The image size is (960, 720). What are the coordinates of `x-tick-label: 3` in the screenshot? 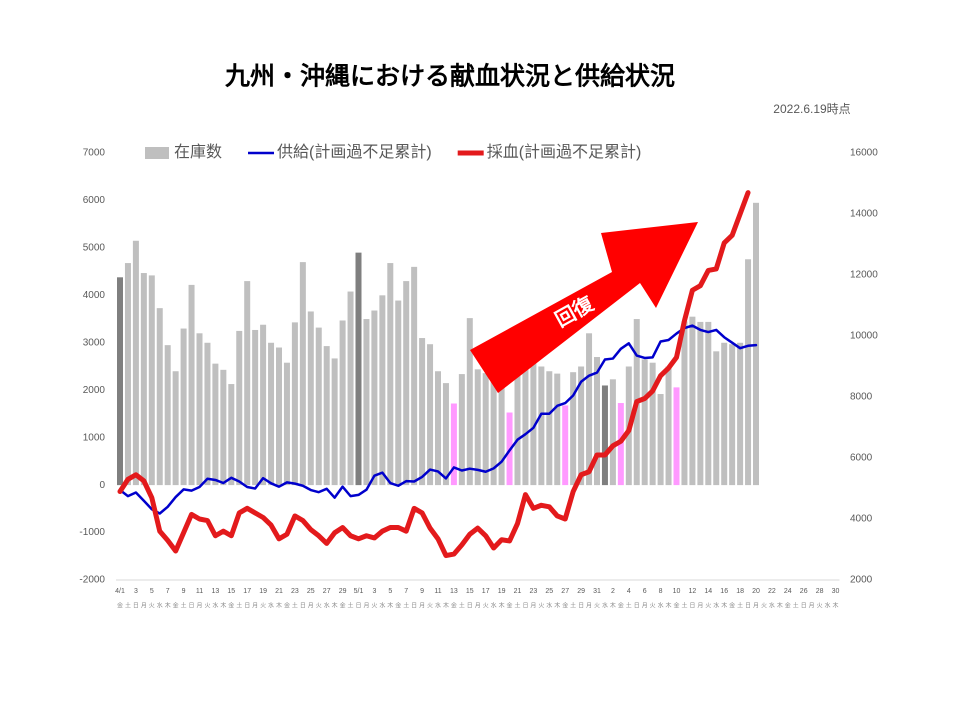 It's located at (374, 591).